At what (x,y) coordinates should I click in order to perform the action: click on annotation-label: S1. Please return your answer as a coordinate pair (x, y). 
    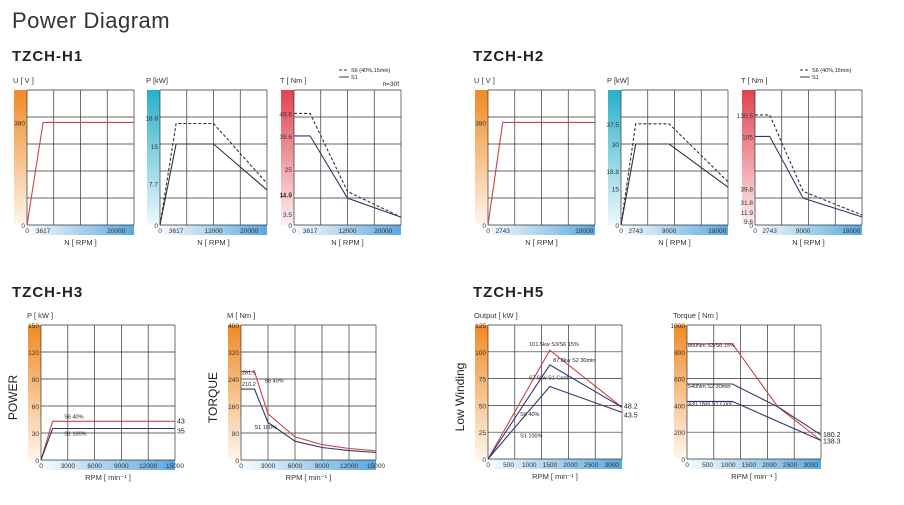
    Looking at the image, I should click on (354, 78).